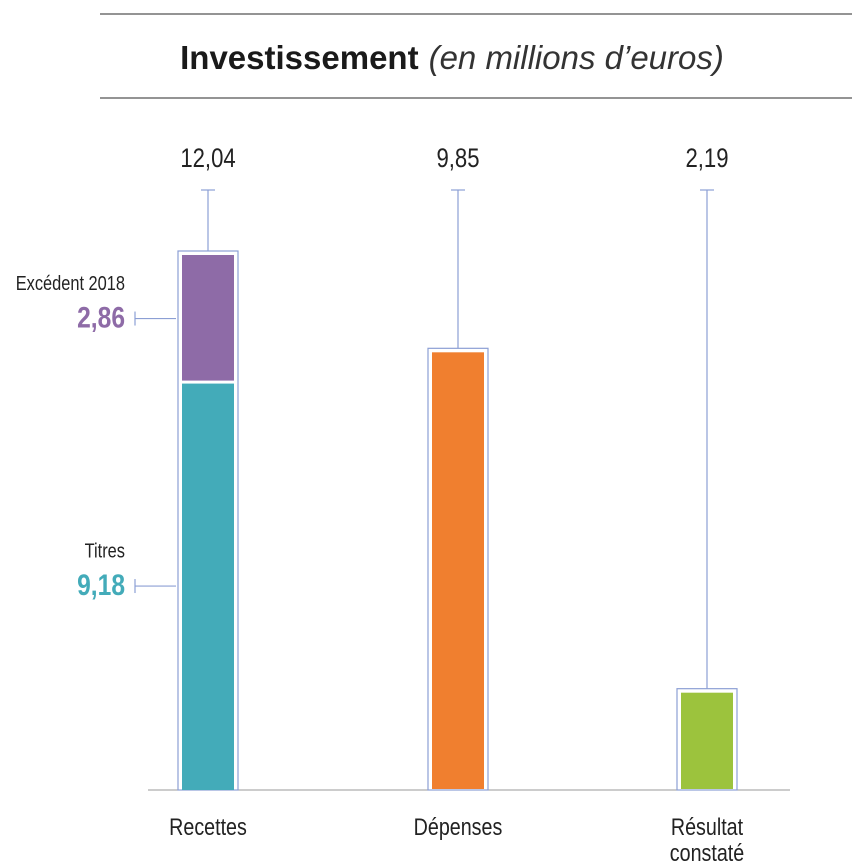 This screenshot has width=852, height=867. I want to click on annotation-name: Titres, so click(105, 550).